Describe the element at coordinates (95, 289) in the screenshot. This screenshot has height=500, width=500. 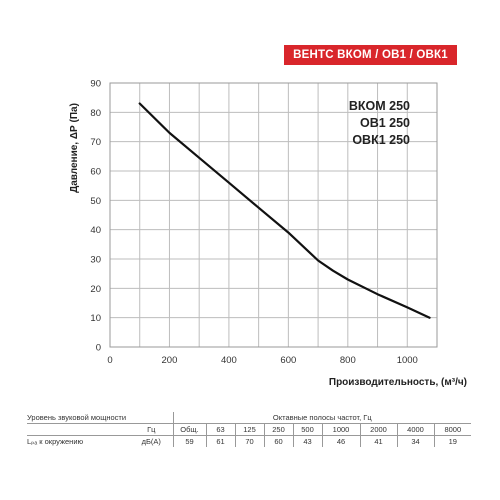
I see `y-tick-label: 20` at that location.